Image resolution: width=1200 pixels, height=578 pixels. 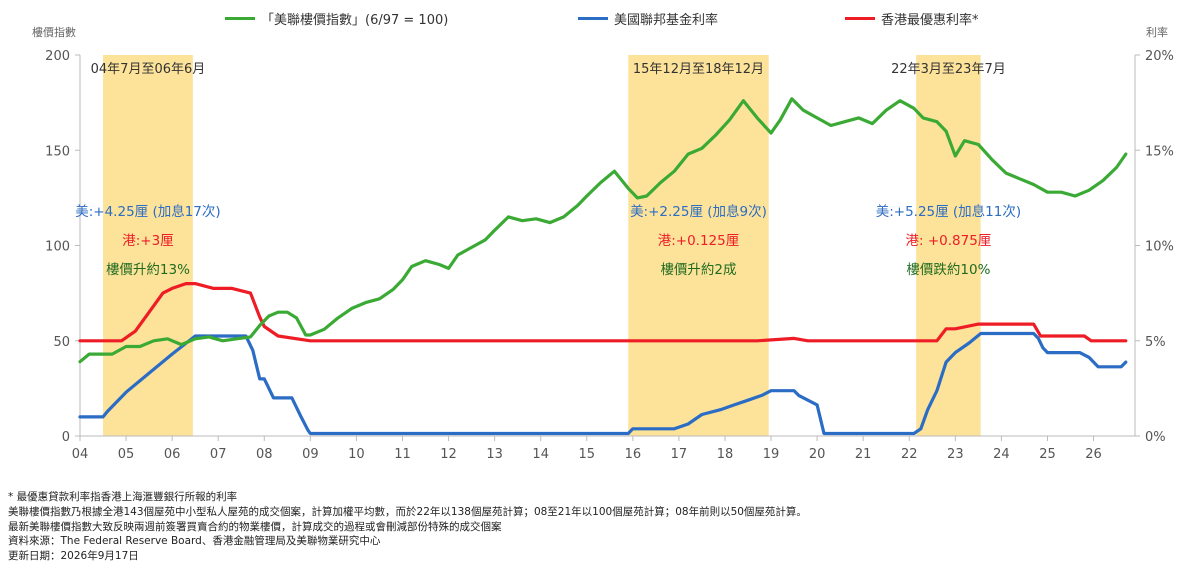 What do you see at coordinates (909, 454) in the screenshot?
I see `x-tick-label: 22` at bounding box center [909, 454].